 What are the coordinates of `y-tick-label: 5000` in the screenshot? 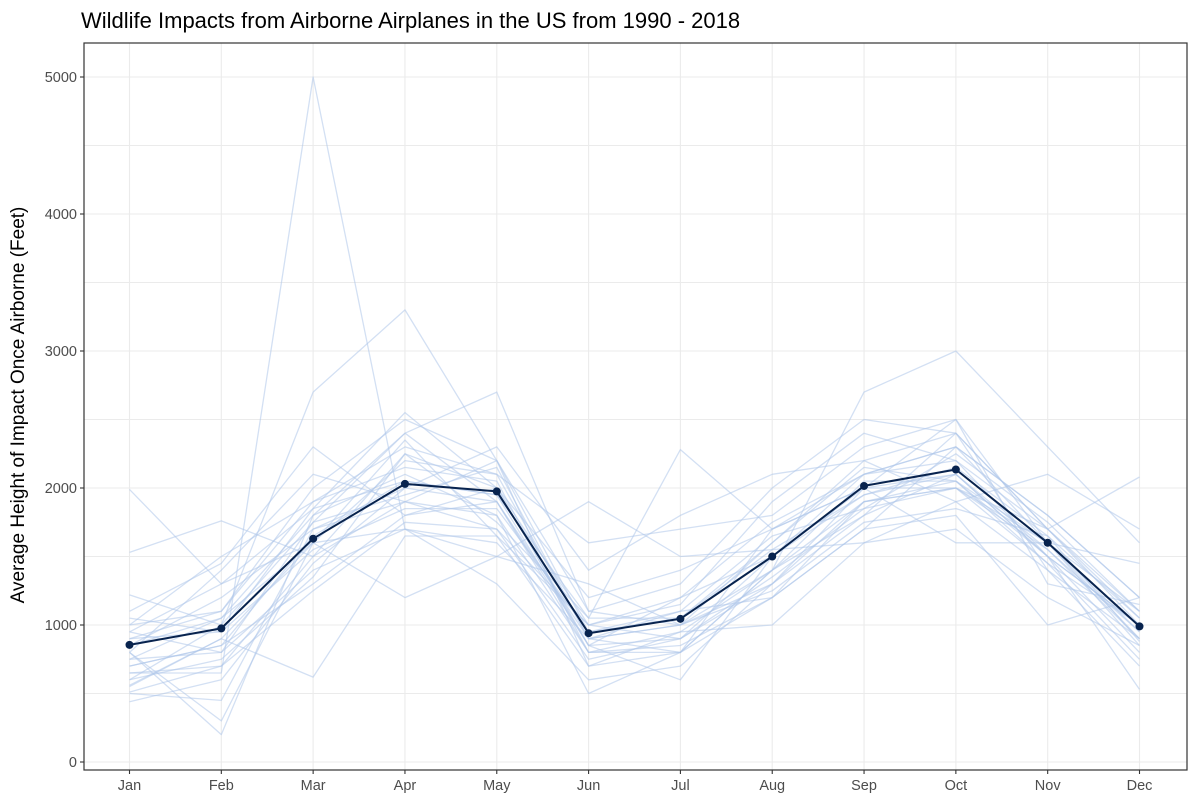 It's located at (61, 78).